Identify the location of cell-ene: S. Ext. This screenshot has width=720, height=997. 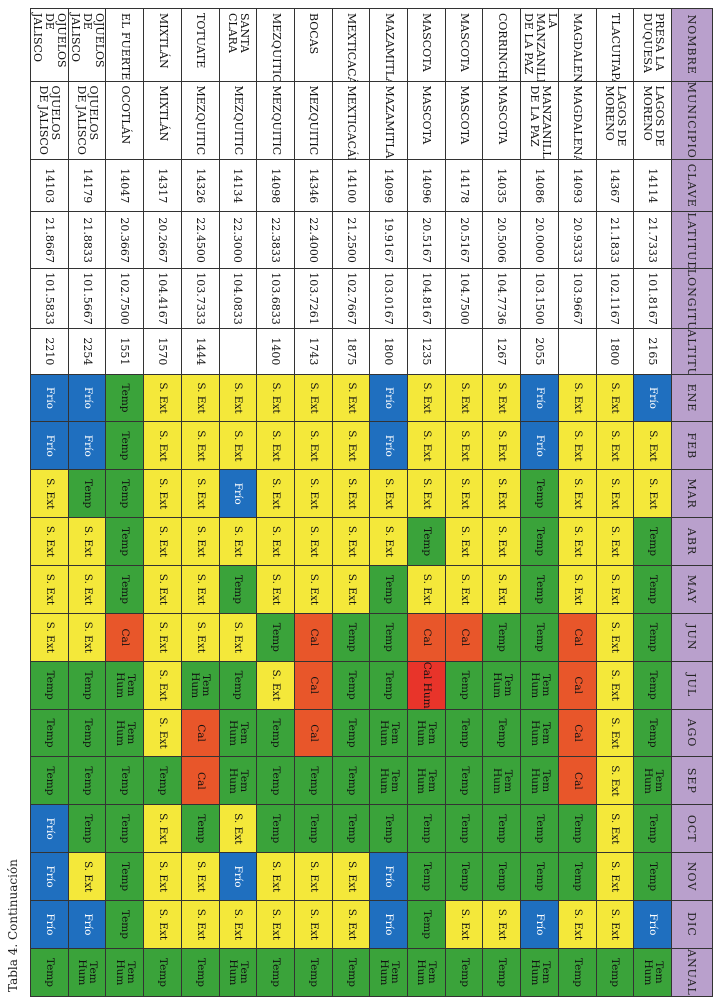
(615, 398).